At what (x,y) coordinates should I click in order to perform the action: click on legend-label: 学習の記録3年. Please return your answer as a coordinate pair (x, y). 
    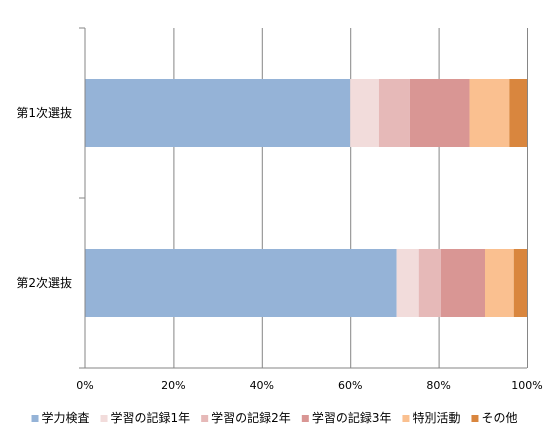
    Looking at the image, I should click on (352, 417).